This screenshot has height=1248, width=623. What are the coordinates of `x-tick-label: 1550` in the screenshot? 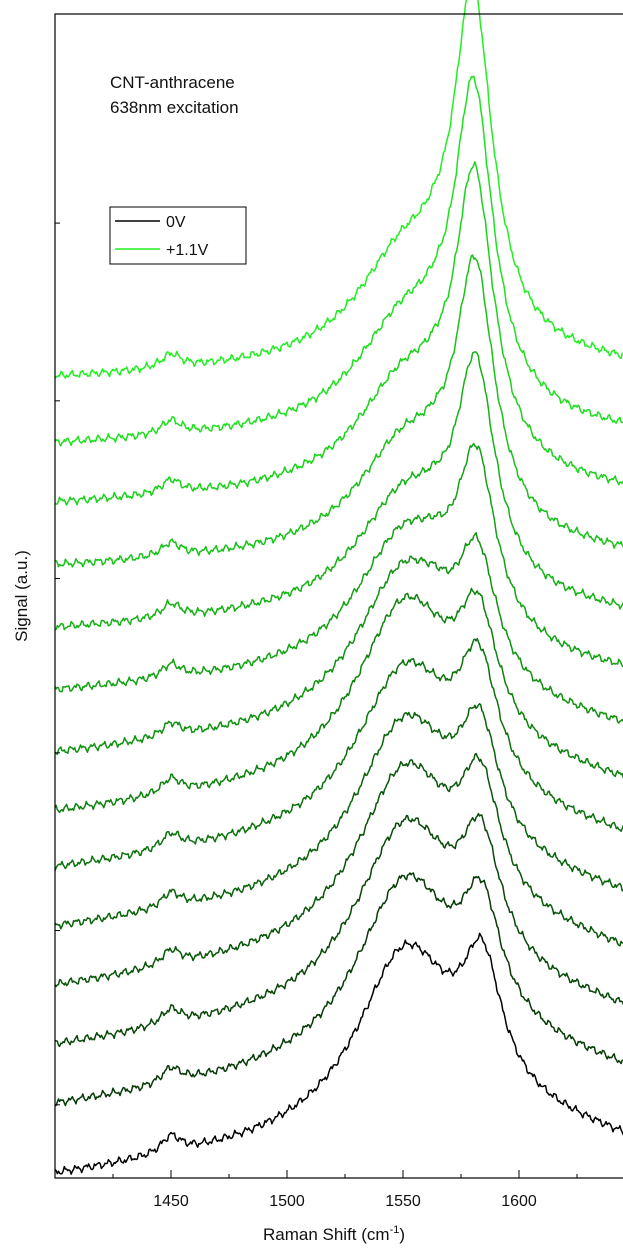 It's located at (403, 1201).